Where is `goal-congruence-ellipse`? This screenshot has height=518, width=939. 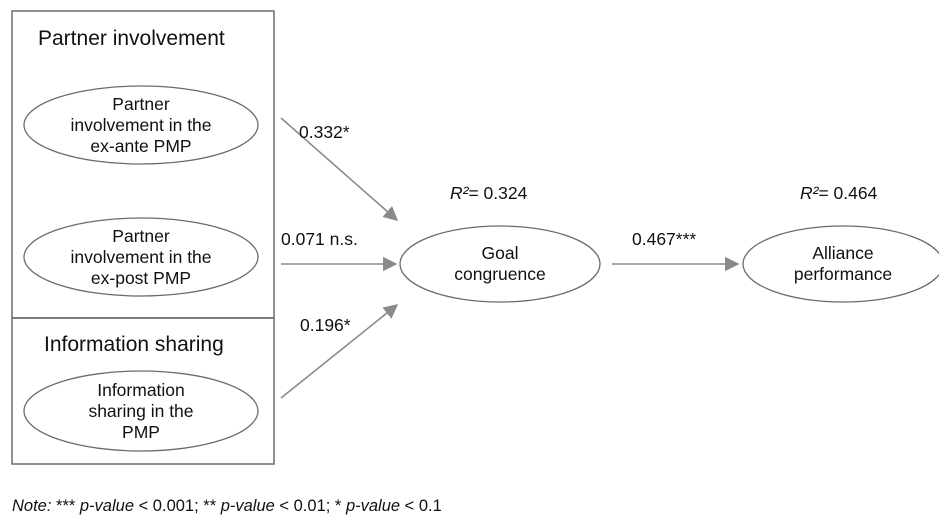 goal-congruence-ellipse is located at coordinates (500, 264).